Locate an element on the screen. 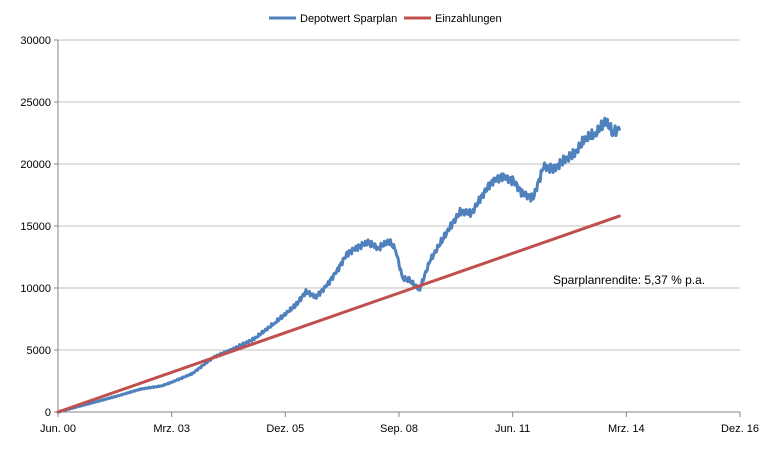 This screenshot has width=770, height=455. x-tick-label-5: Mrz. 14 is located at coordinates (626, 429).